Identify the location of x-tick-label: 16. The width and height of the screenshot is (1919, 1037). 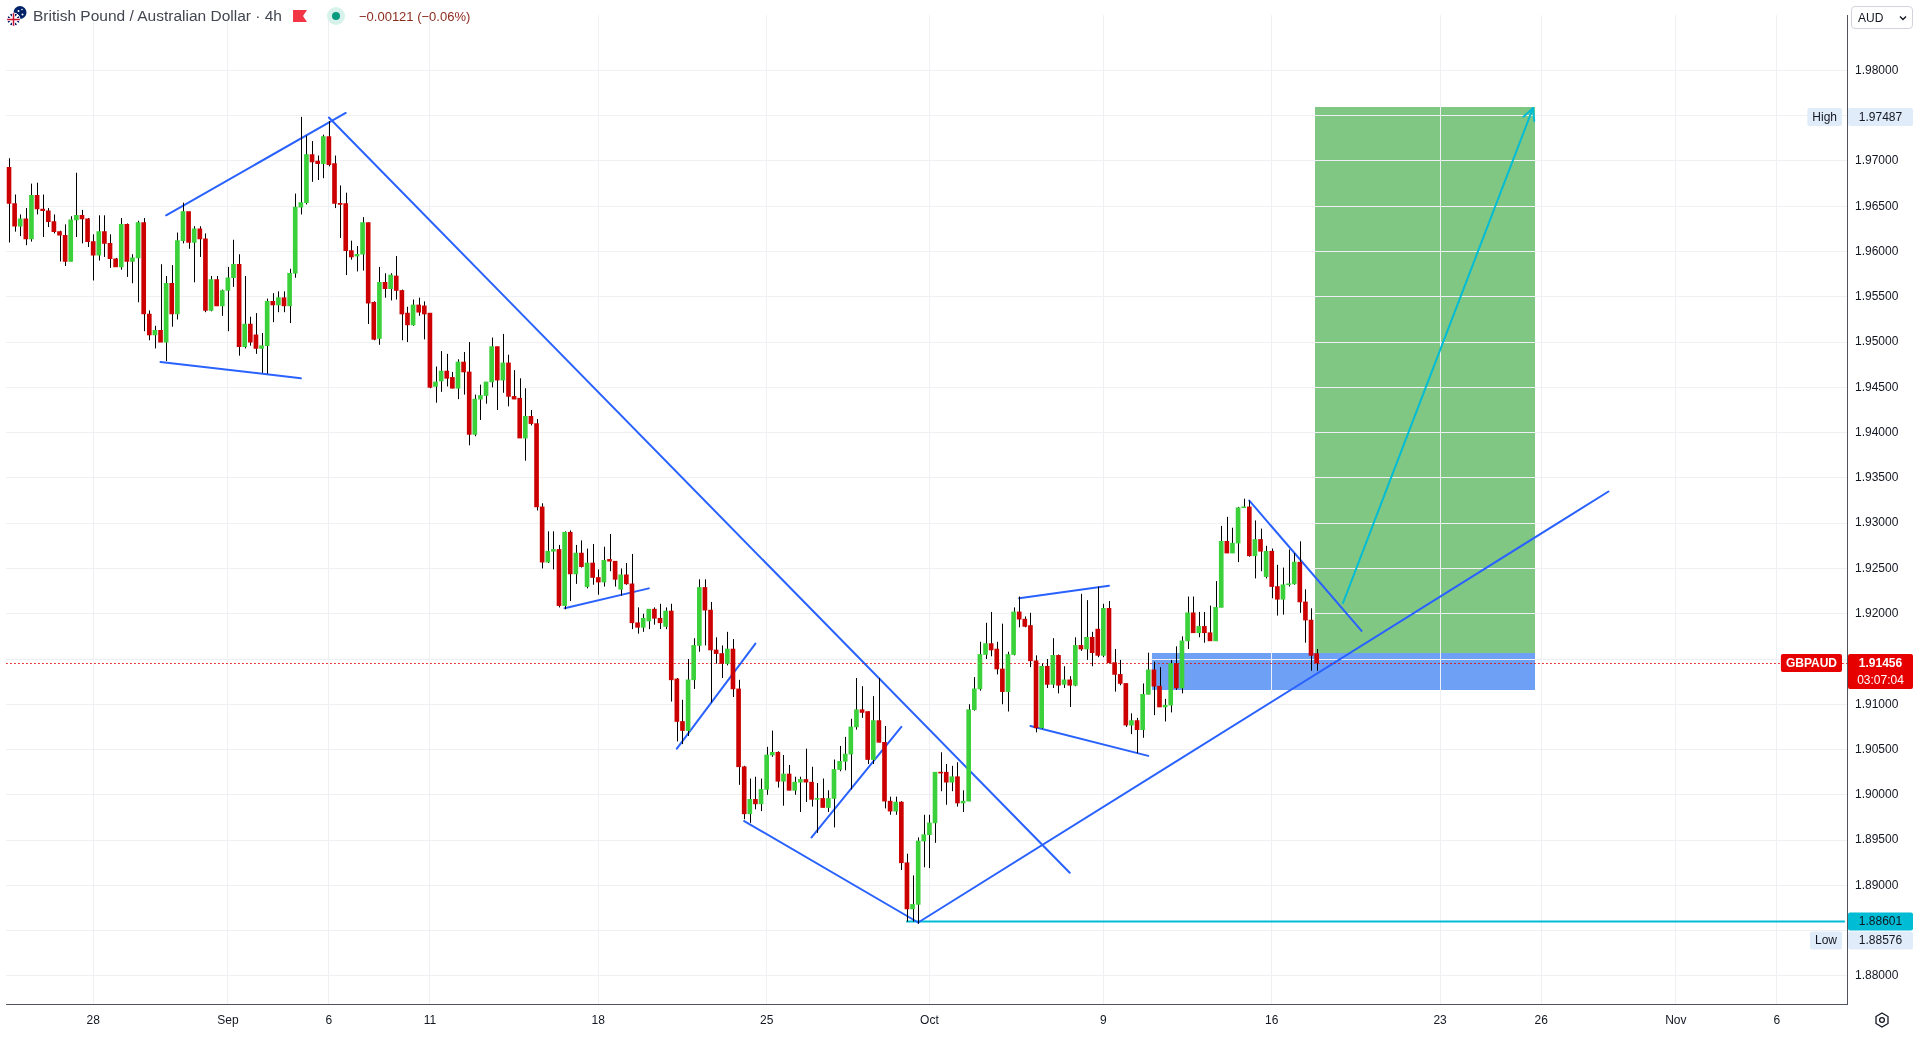
(1272, 1019).